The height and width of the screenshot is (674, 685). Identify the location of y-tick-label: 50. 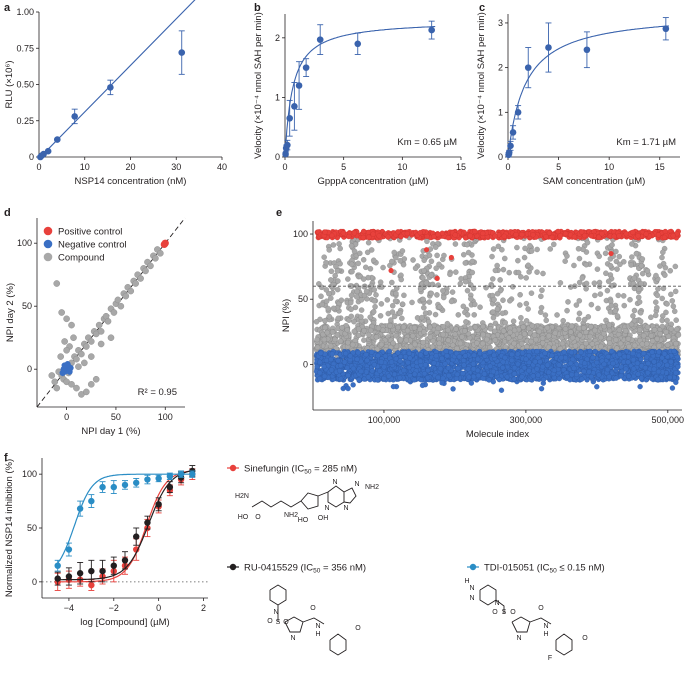
(27, 306).